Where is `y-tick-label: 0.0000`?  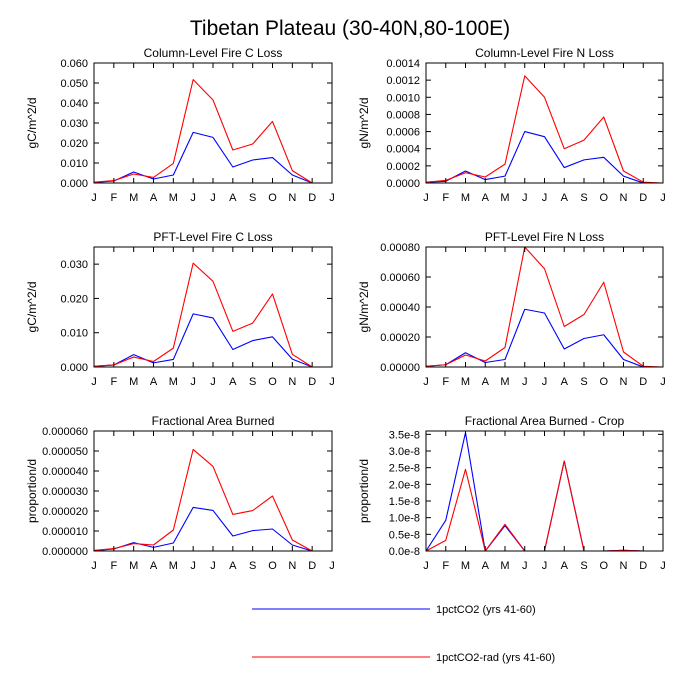
y-tick-label: 0.0000 is located at coordinates (403, 184).